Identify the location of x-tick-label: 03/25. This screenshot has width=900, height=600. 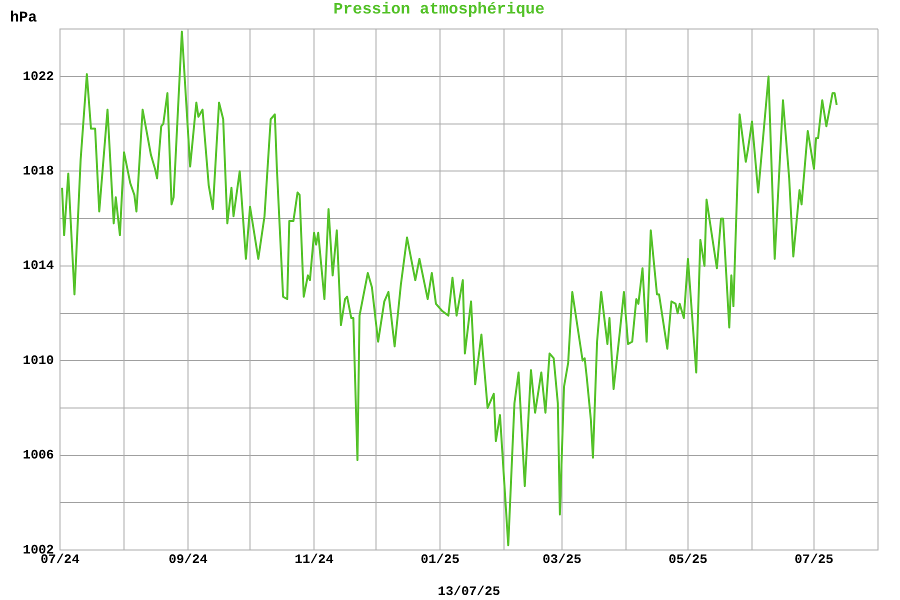
(562, 560).